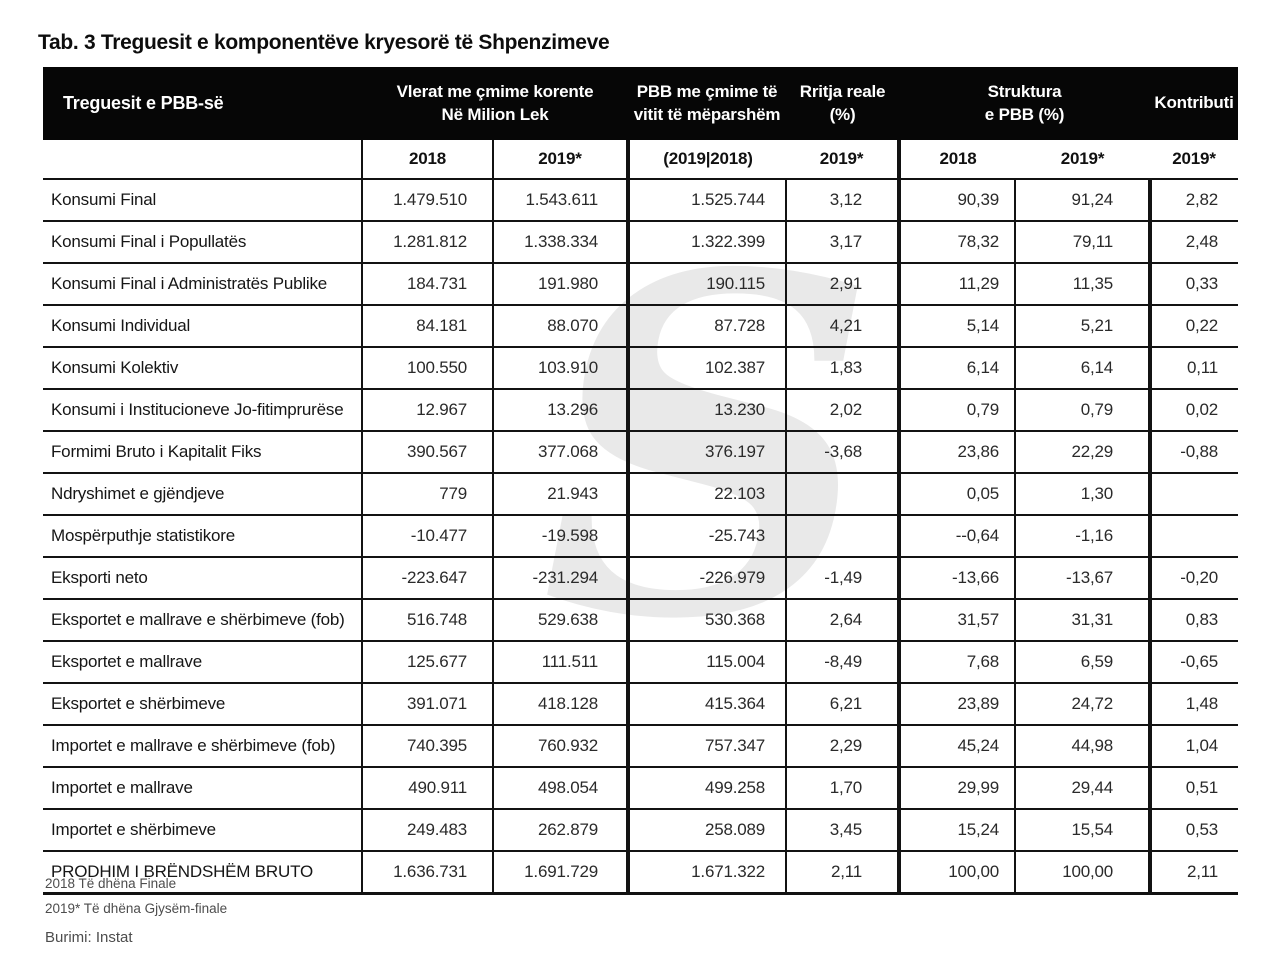 Image resolution: width=1280 pixels, height=962 pixels. What do you see at coordinates (1194, 410) in the screenshot?
I see `cell-kontributi-2019: 0,02` at bounding box center [1194, 410].